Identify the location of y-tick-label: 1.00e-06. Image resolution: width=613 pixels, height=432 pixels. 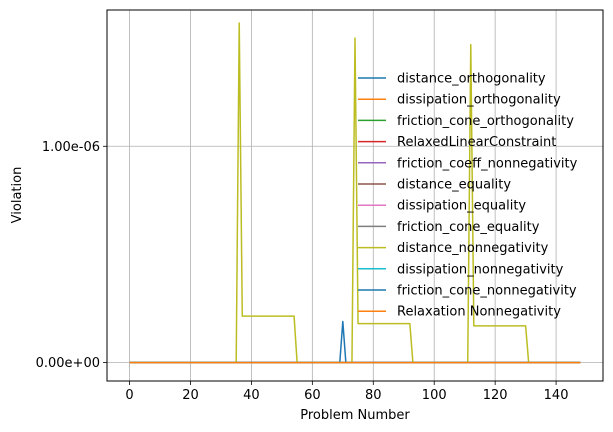
(71, 147).